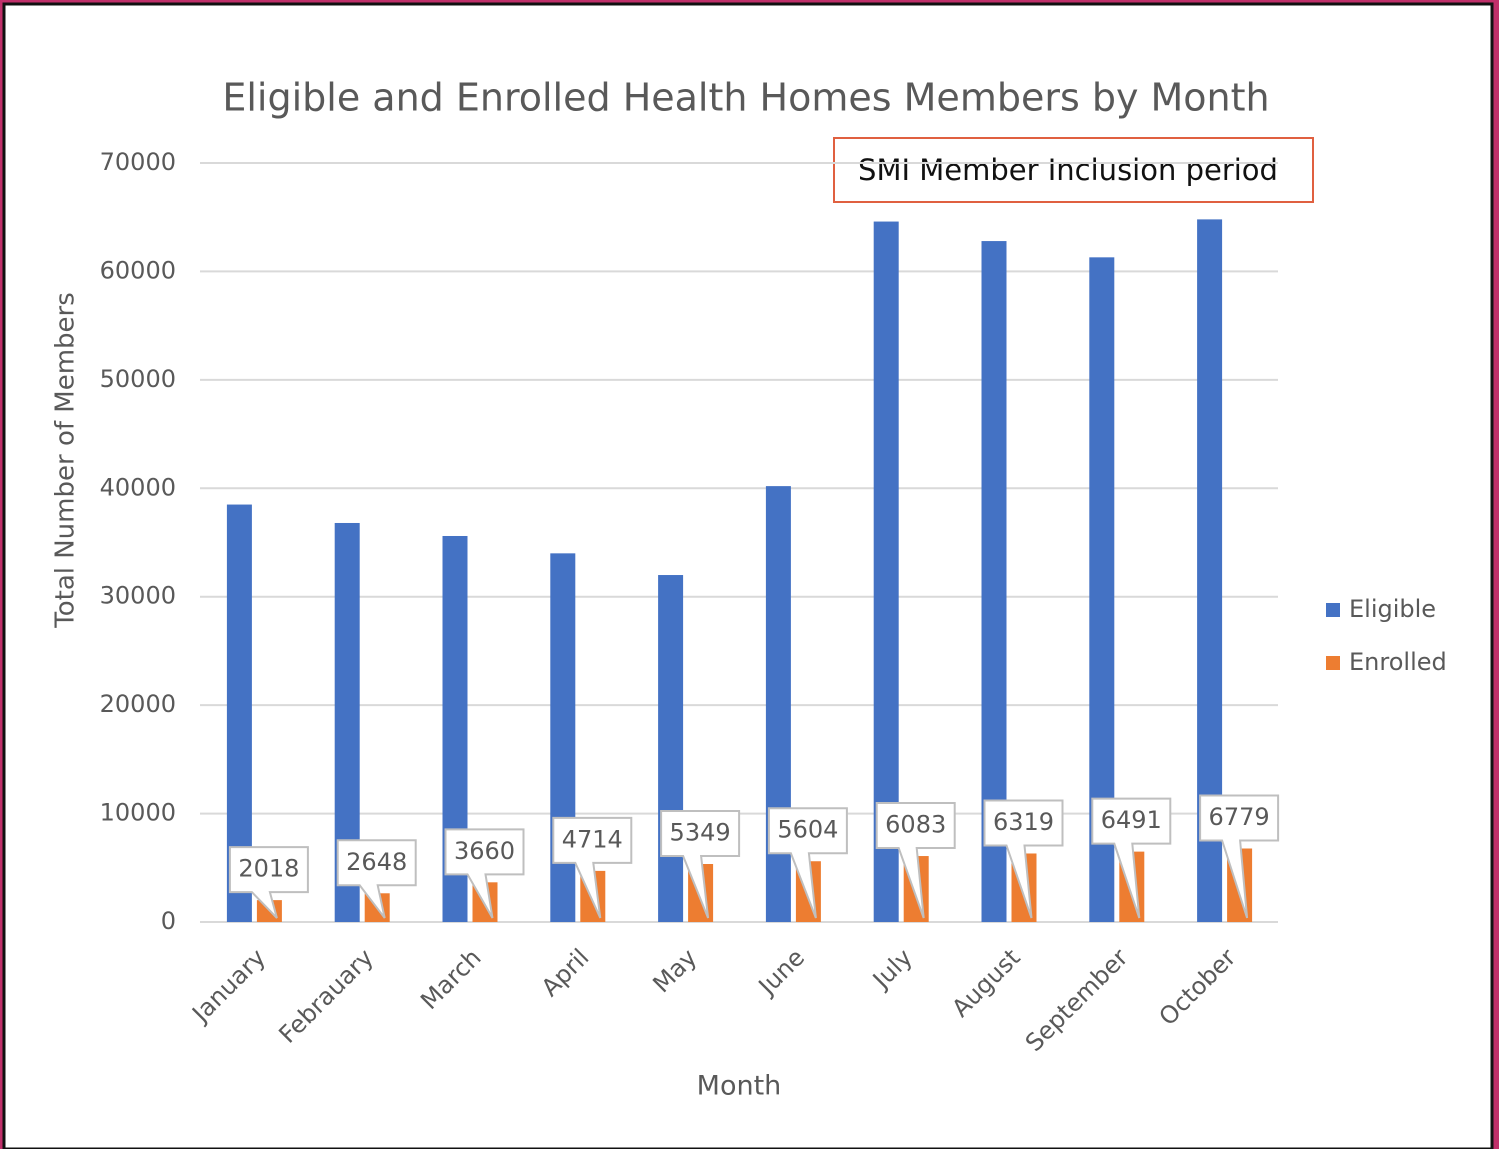 Image resolution: width=1499 pixels, height=1149 pixels. What do you see at coordinates (1392, 609) in the screenshot?
I see `legend-label: Eligible` at bounding box center [1392, 609].